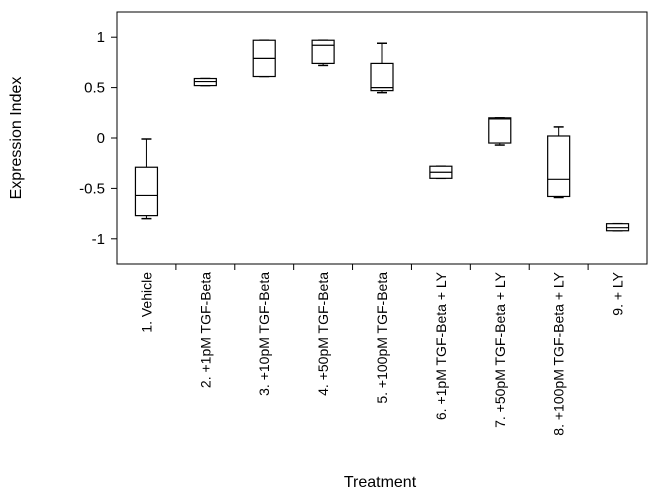 This screenshot has width=657, height=494. I want to click on x-category-label: 8. +100pM TGF-Beta + LY, so click(559, 353).